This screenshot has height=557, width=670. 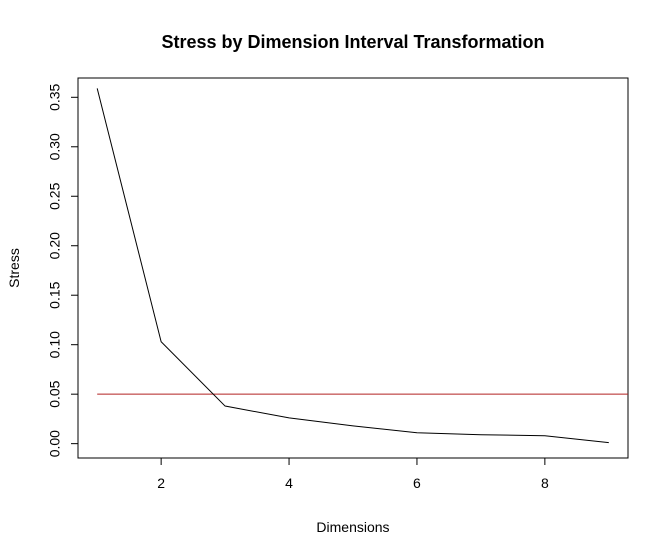 I want to click on y-tick-label: 0.30, so click(x=55, y=146).